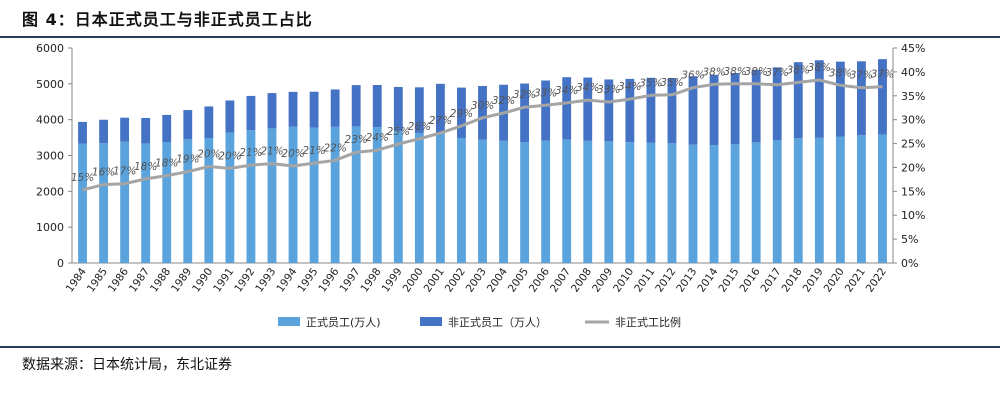 The image size is (1000, 413). Describe the element at coordinates (482, 106) in the screenshot. I see `ratio-data-label: 30%` at that location.